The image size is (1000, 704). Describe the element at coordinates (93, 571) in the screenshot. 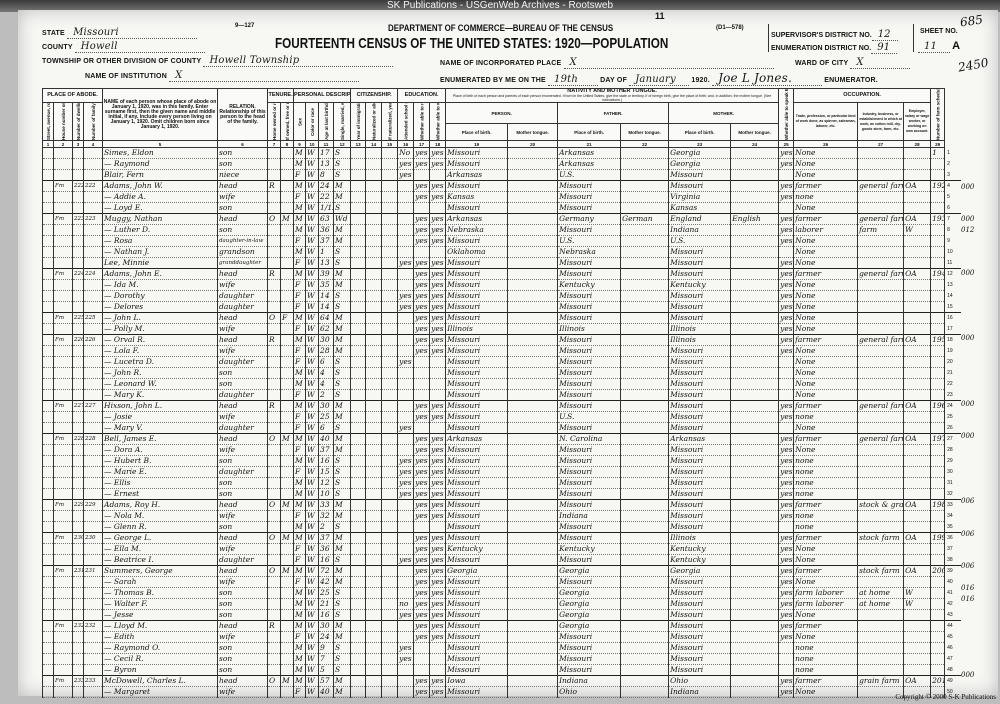

I see `family-number: 231` at that location.